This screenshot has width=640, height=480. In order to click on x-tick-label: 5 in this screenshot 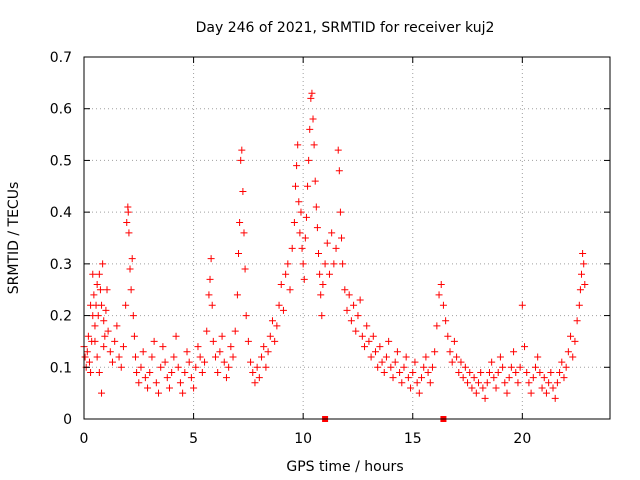, I will do `click(193, 439)`.